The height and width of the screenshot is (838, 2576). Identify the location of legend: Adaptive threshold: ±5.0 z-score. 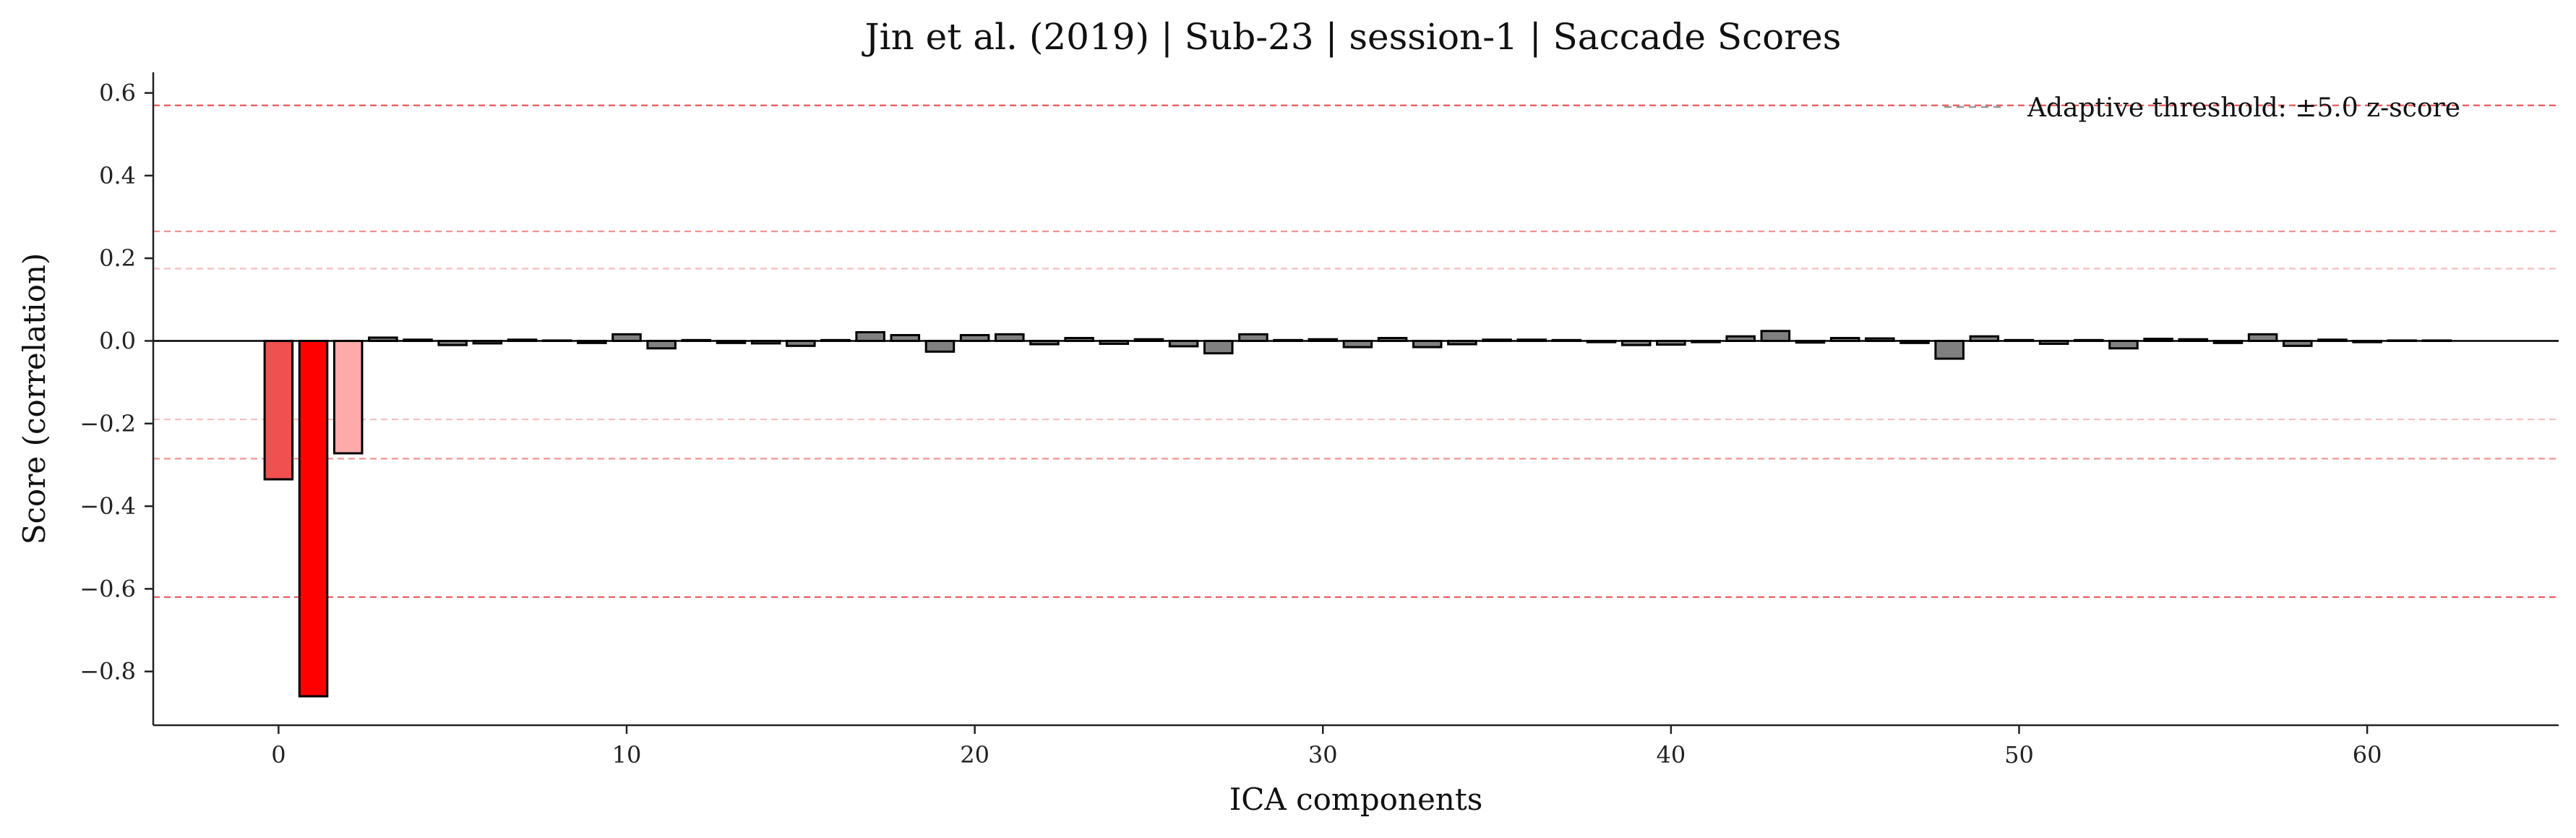
(2202, 108).